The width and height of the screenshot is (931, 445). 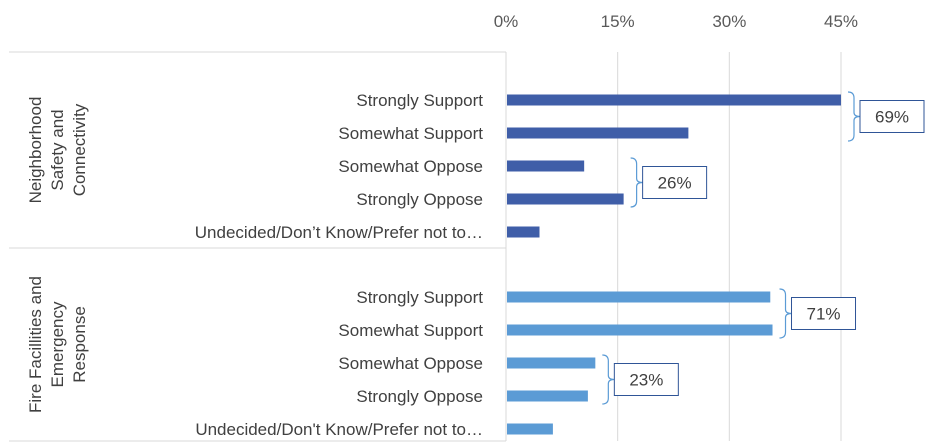 I want to click on x-axis: 0% 15% 30% 45%, so click(x=676, y=21).